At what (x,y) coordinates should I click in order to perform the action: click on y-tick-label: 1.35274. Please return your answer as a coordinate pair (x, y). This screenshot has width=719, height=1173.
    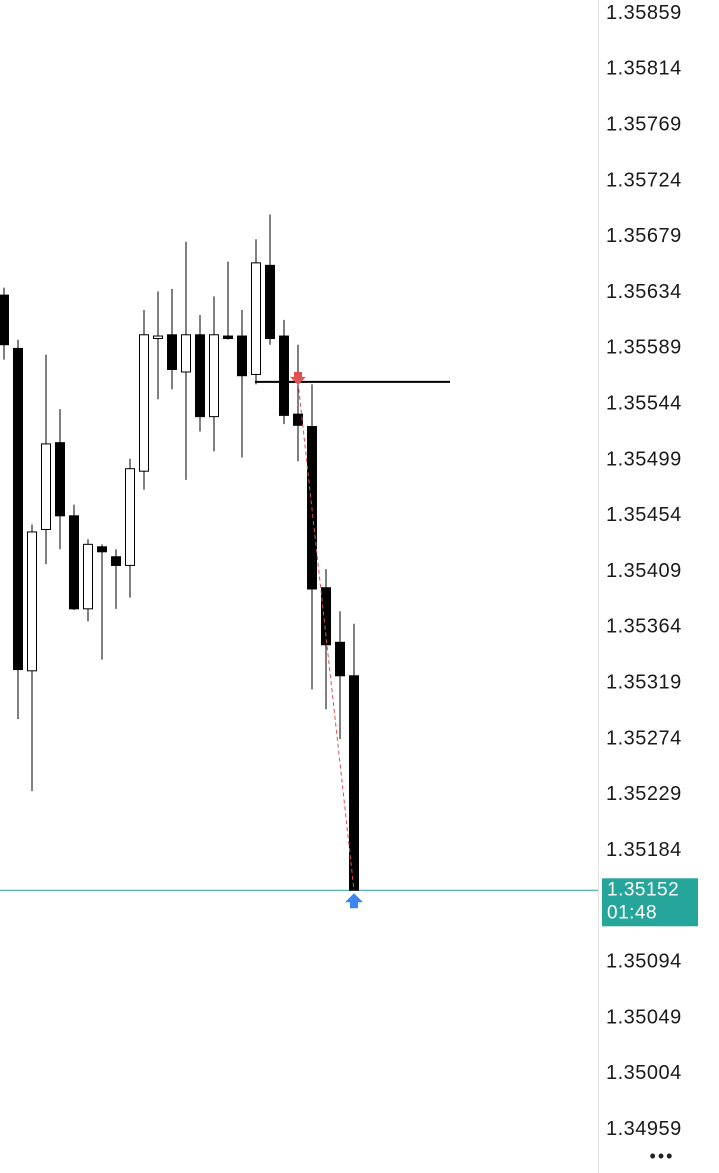
    Looking at the image, I should click on (644, 738).